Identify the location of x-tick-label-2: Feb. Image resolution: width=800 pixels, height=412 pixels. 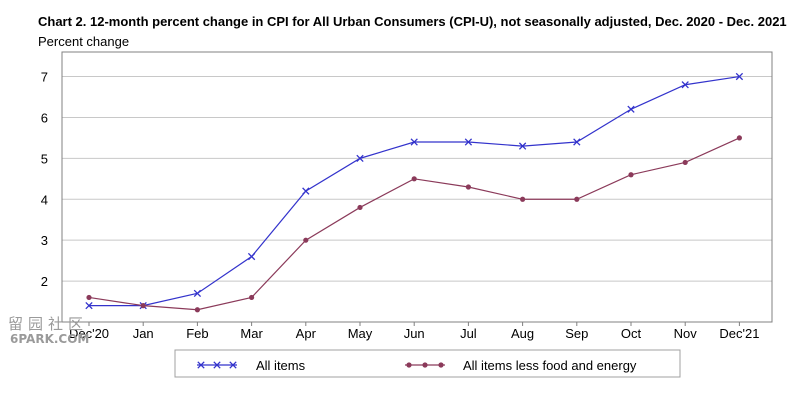
(197, 333).